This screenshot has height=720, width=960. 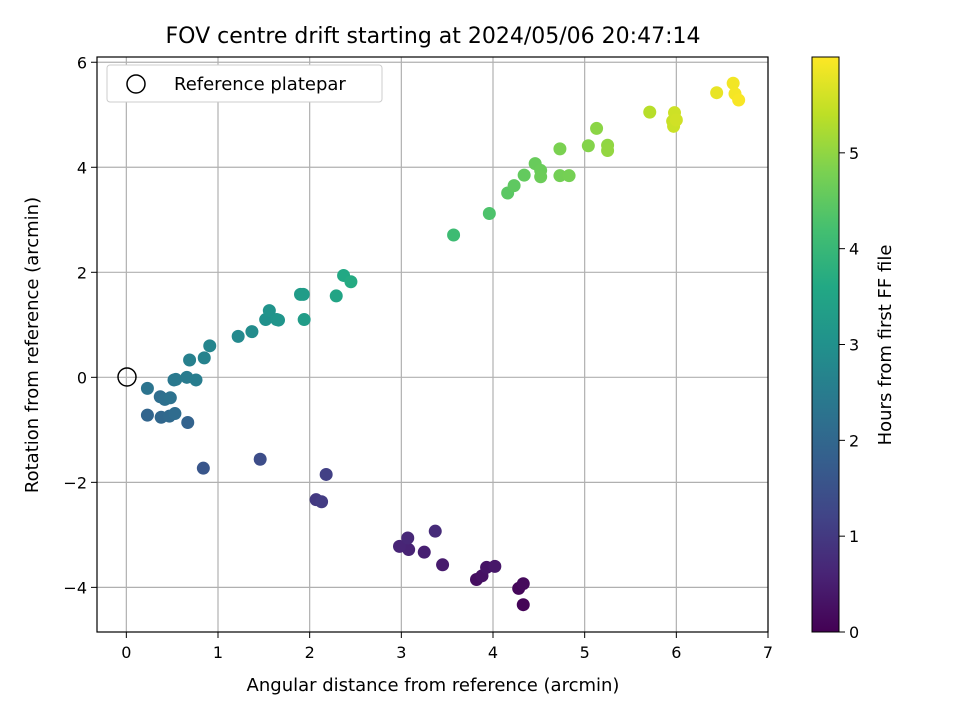 What do you see at coordinates (885, 345) in the screenshot?
I see `colorbar-label: Hours from first FF file` at bounding box center [885, 345].